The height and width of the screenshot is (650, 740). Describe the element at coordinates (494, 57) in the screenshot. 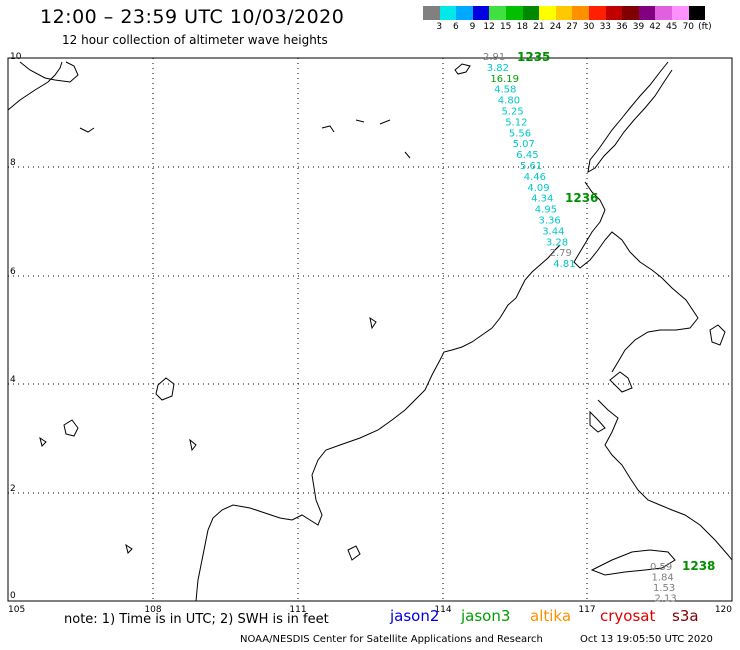

I see `swh-value: 2.91` at that location.